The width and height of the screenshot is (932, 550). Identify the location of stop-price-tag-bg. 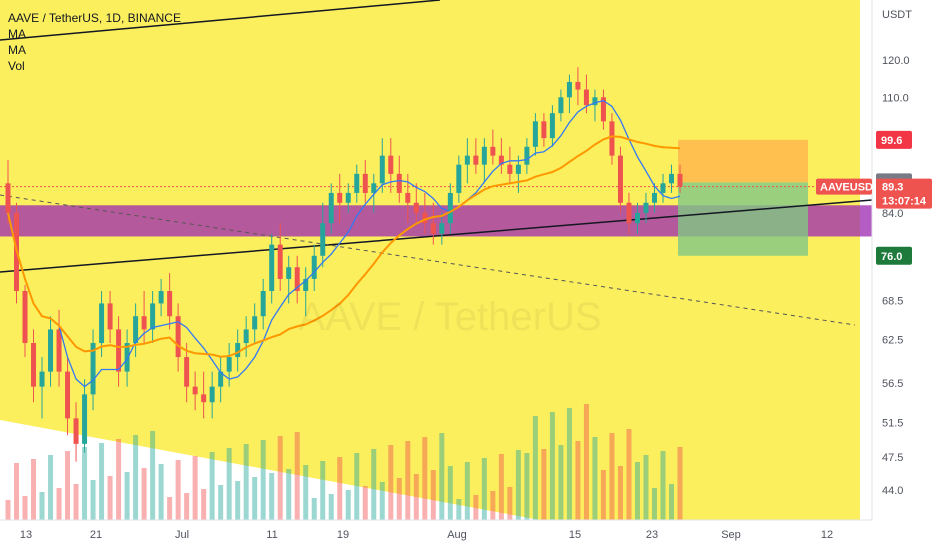
(894, 255).